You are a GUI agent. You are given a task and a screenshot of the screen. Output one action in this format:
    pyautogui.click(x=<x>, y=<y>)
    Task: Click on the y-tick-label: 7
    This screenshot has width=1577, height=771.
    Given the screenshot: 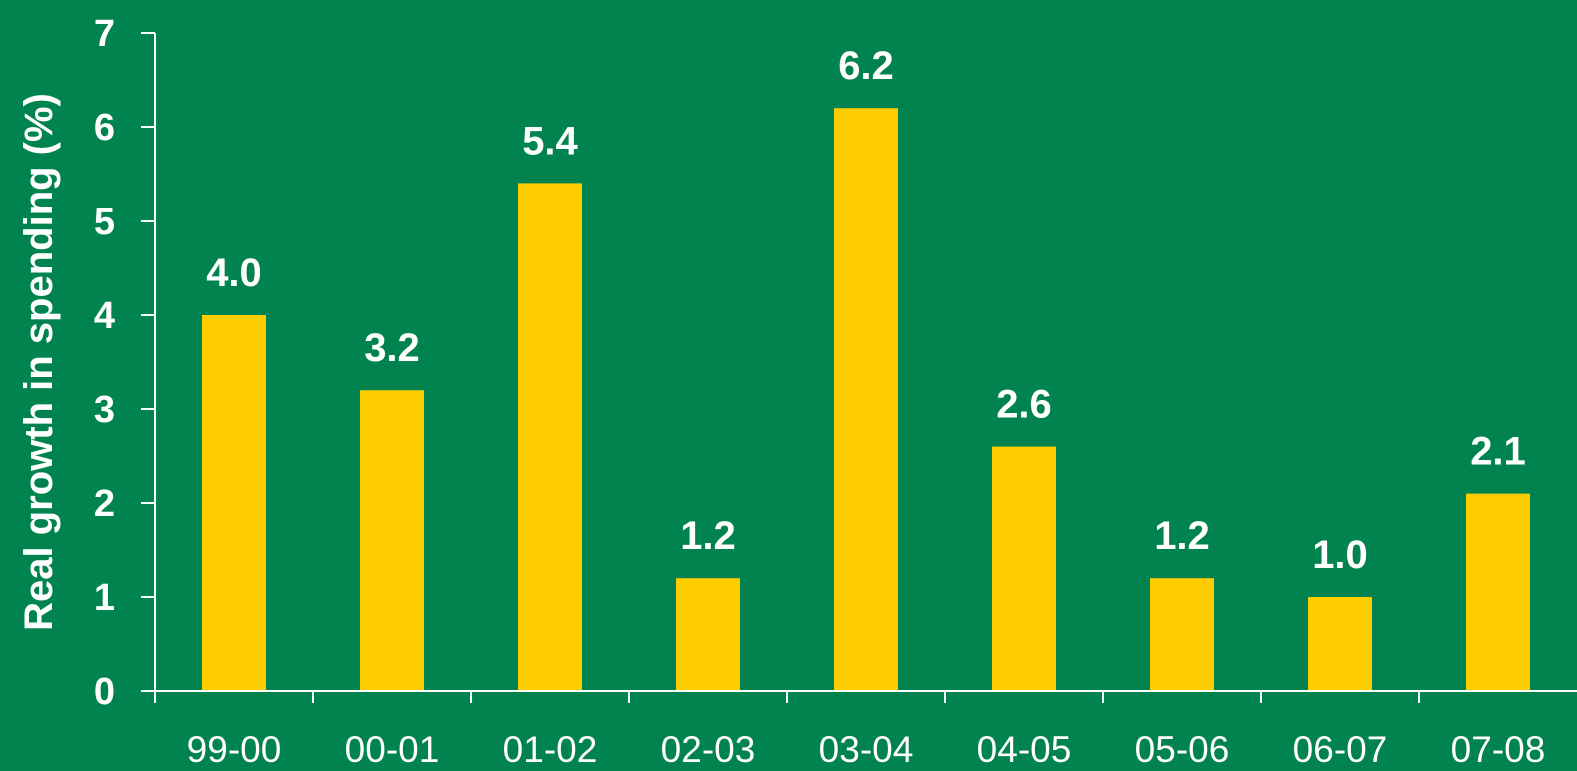 What is the action you would take?
    pyautogui.click(x=104, y=34)
    